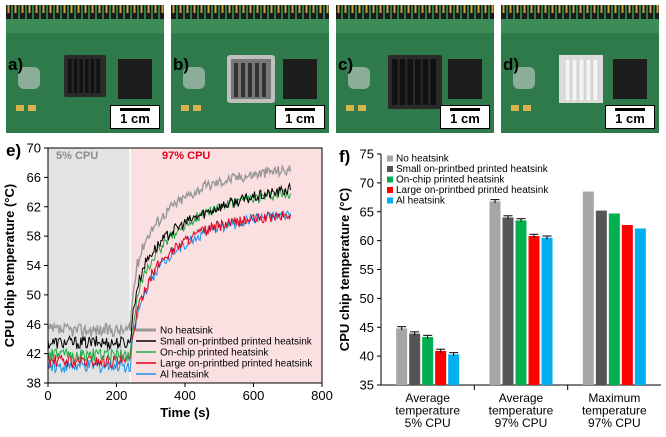  Describe the element at coordinates (186, 156) in the screenshot. I see `cpu-region-label-2: 97% CPU` at that location.